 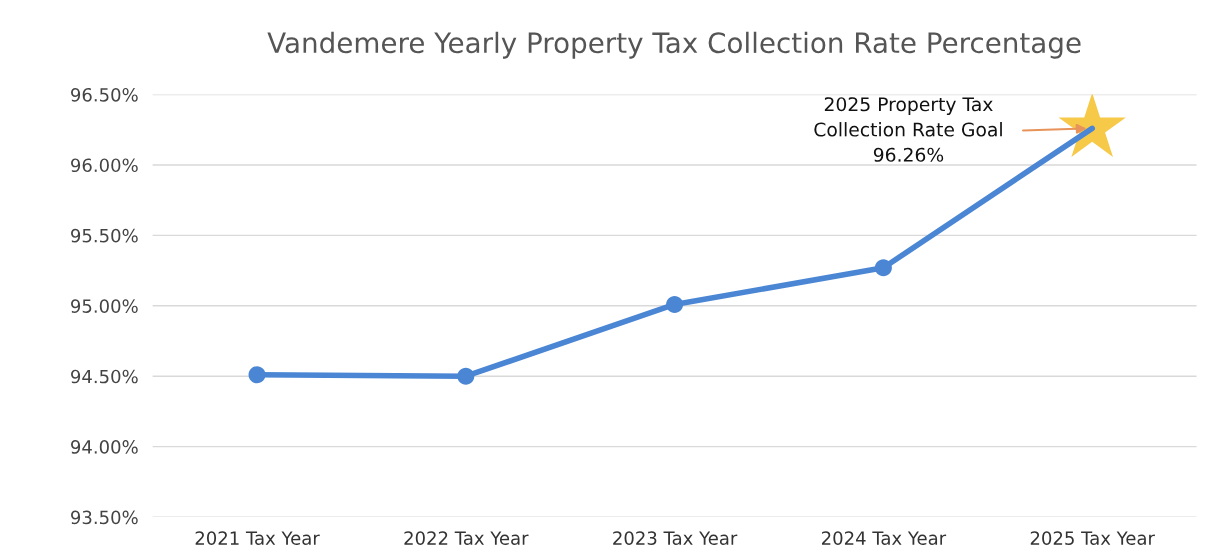 What do you see at coordinates (1092, 538) in the screenshot?
I see `x-tick-label: 2025 Tax Year` at bounding box center [1092, 538].